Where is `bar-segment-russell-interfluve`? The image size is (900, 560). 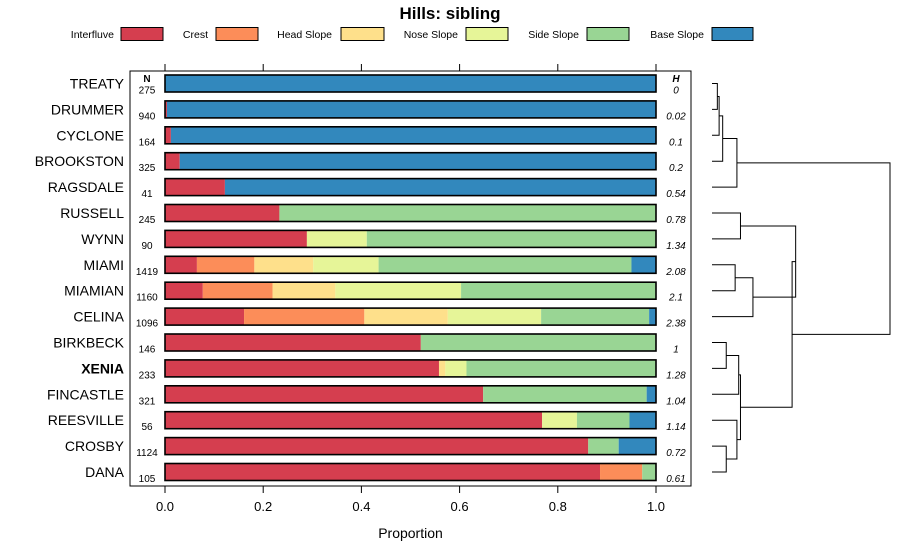
bar-segment-russell-interfluve is located at coordinates (222, 213).